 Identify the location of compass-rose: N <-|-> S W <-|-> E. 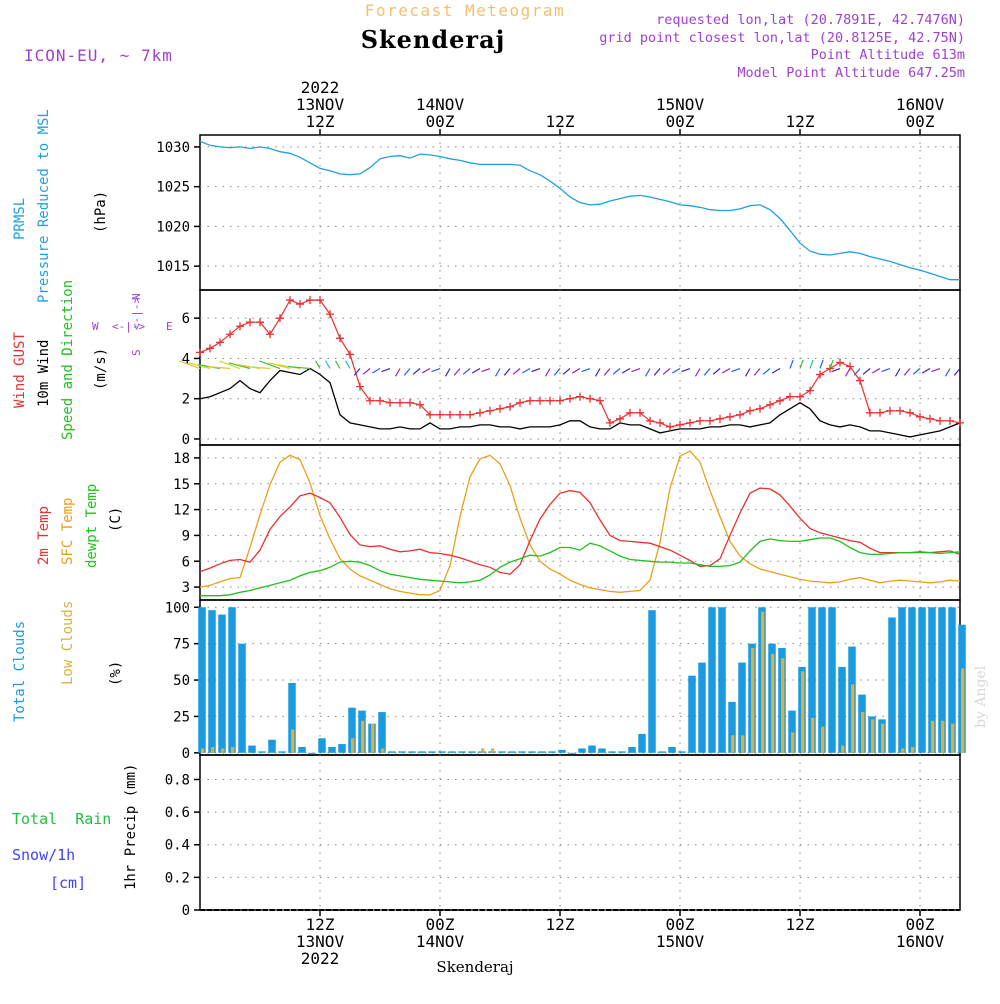
(132, 324).